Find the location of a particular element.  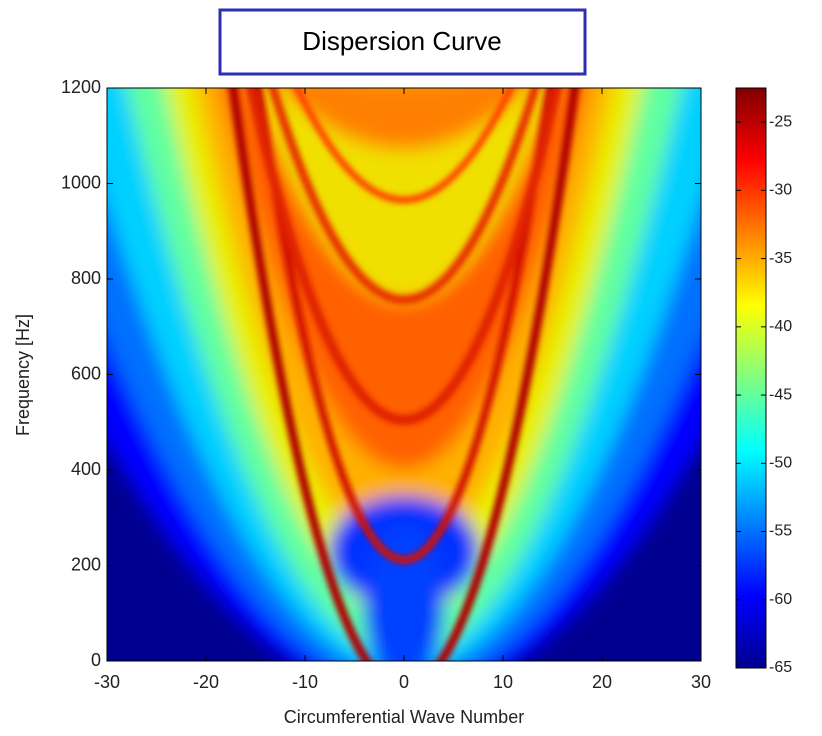

colorbar-tick-label: -40 is located at coordinates (780, 326).